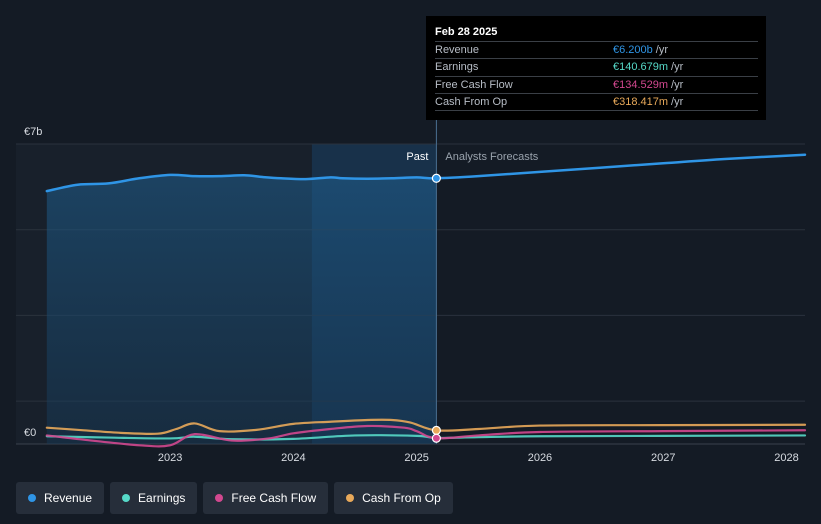 The image size is (821, 524). What do you see at coordinates (641, 67) in the screenshot?
I see `tooltip-value: €140.679m` at bounding box center [641, 67].